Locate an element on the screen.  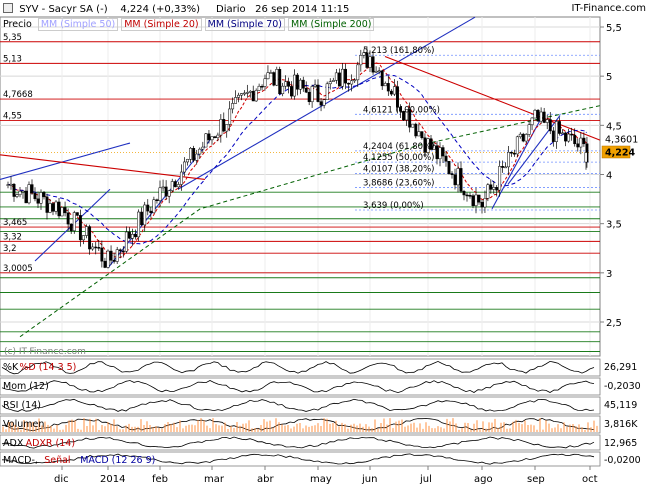
level-label: 5,35 is located at coordinates (12, 38).